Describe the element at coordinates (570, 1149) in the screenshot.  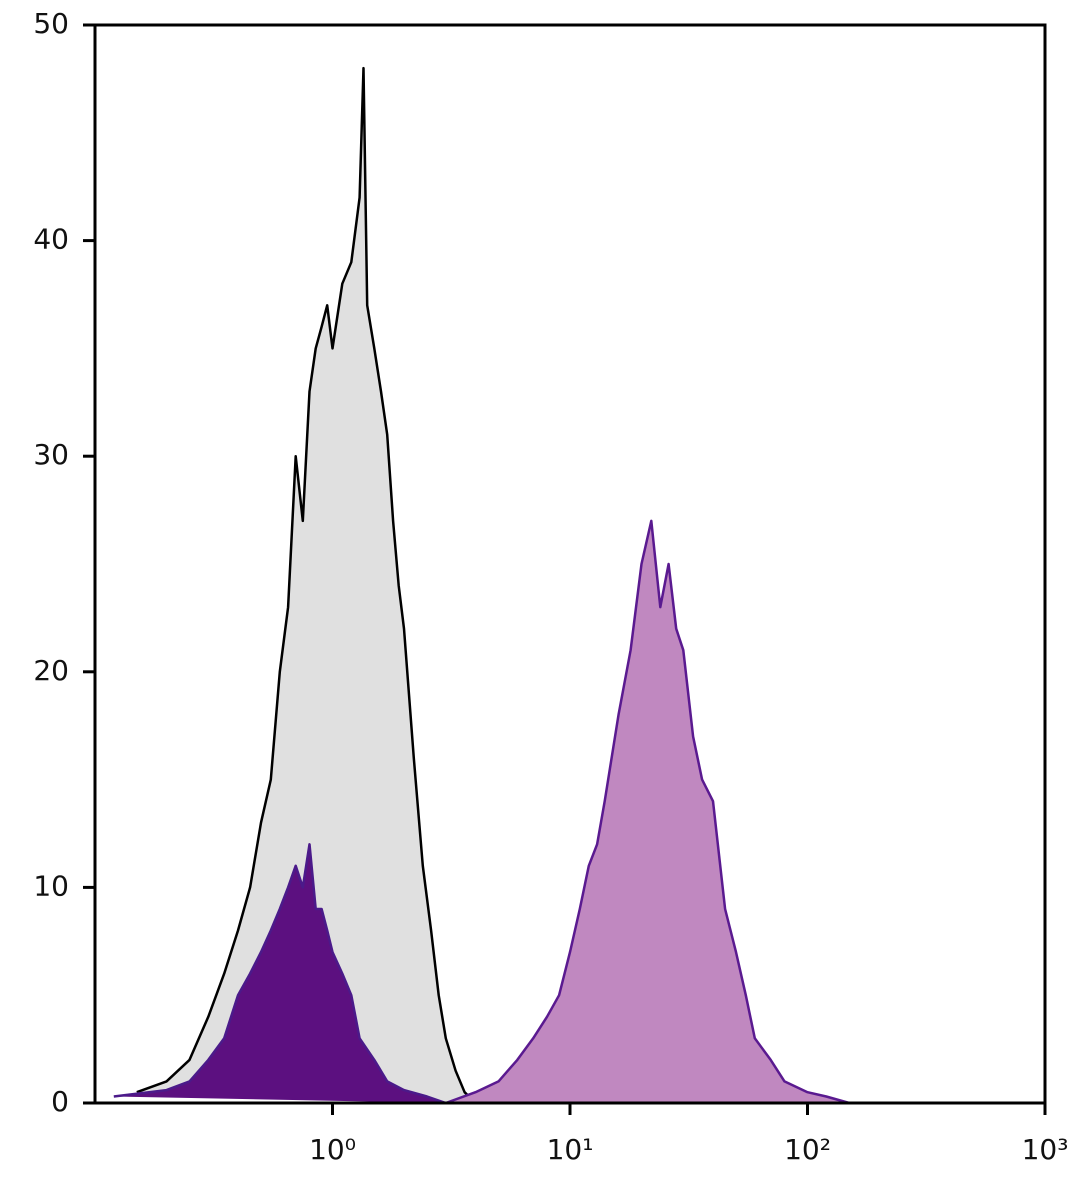
I see `x-tick-label: 10¹` at that location.